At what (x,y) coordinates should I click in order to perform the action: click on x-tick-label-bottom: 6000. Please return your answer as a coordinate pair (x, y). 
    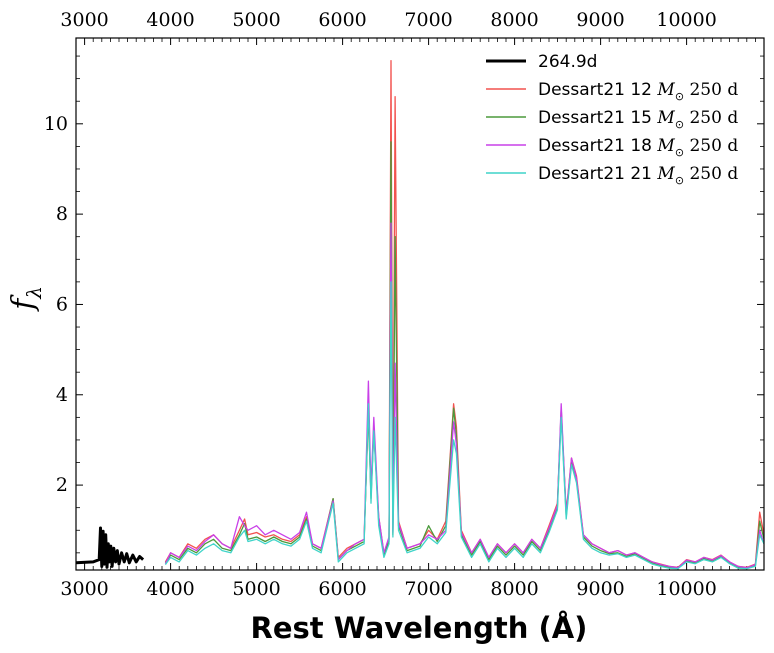
    Looking at the image, I should click on (342, 589).